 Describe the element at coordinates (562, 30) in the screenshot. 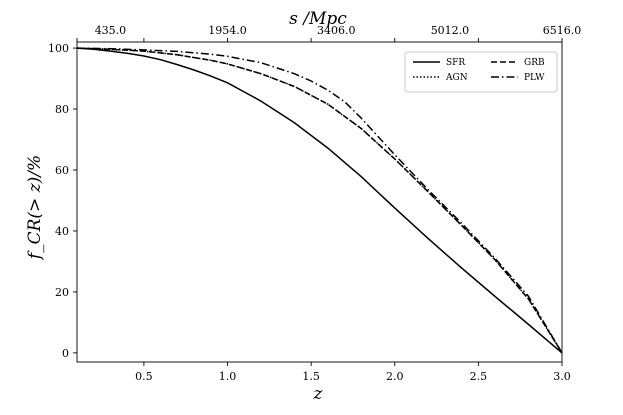

I see `top-tick-label: 6516.0` at that location.